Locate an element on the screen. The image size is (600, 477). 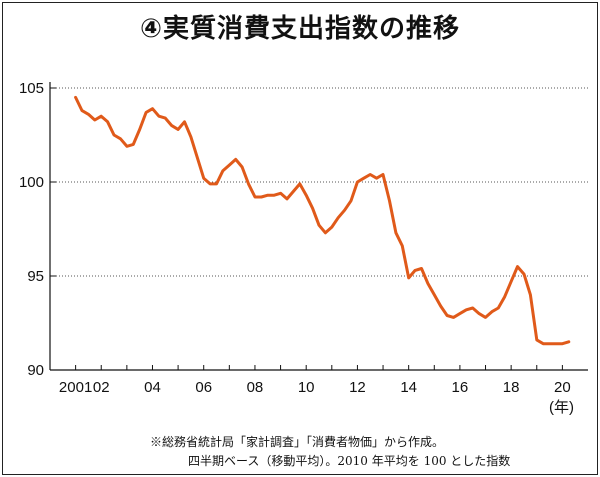
y-tick-label-90: 90 is located at coordinates (35, 370).